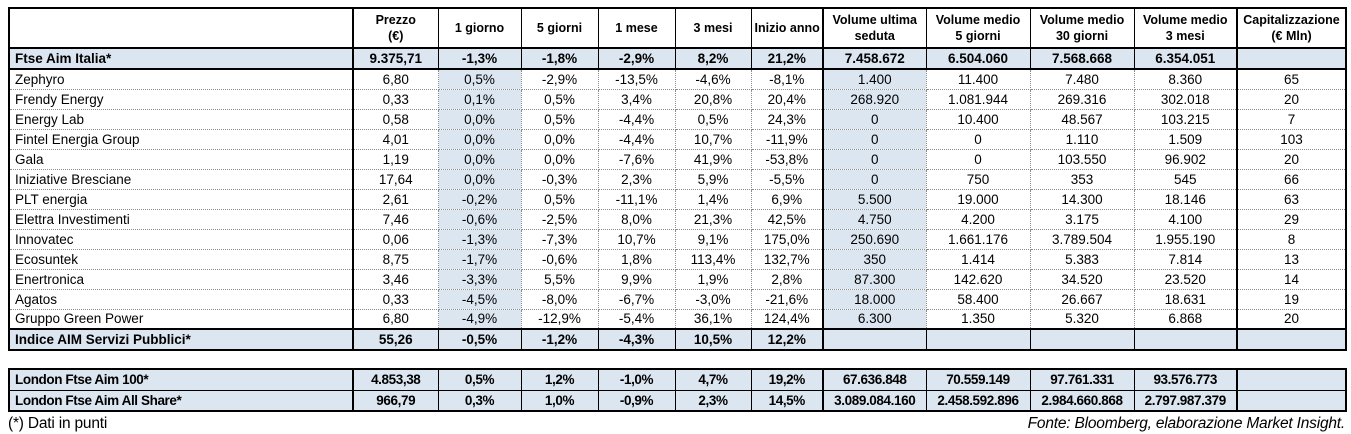 The width and height of the screenshot is (1351, 434). What do you see at coordinates (559, 379) in the screenshot?
I see `cell-5-giorni: 1,2%` at bounding box center [559, 379].